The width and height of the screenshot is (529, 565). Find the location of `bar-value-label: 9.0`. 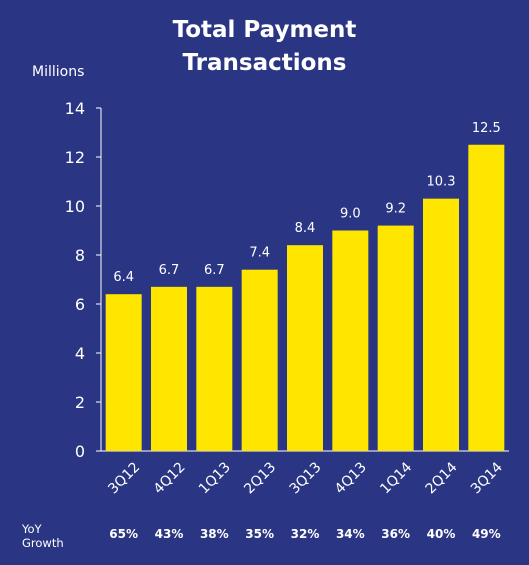

bar-value-label: 9.0 is located at coordinates (350, 214).